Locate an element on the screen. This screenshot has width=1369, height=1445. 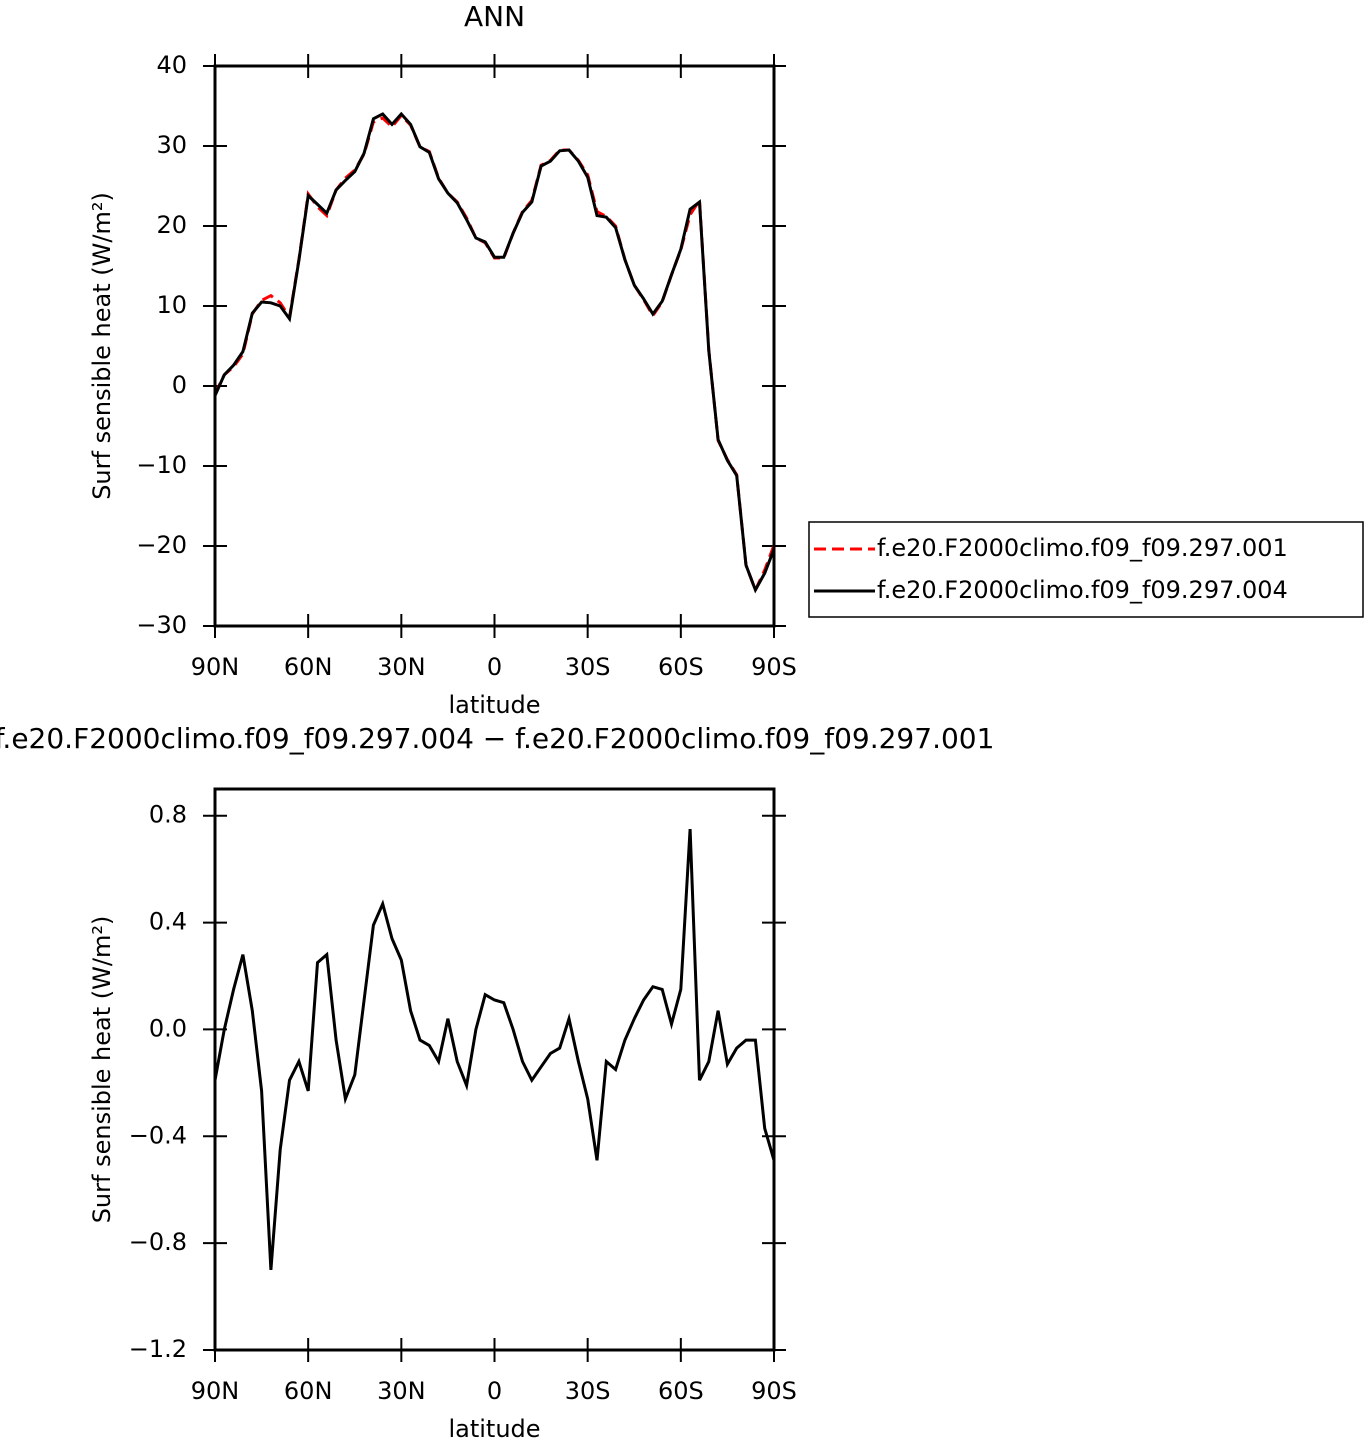
y-tick-label: −0.4 is located at coordinates (158, 1135).